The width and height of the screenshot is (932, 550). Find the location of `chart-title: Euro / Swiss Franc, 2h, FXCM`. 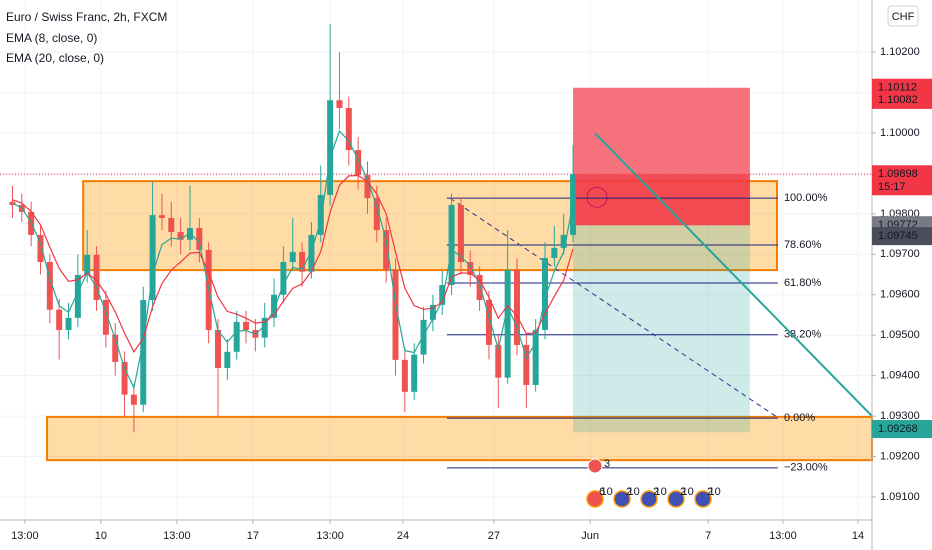

chart-title: Euro / Swiss Franc, 2h, FXCM is located at coordinates (86, 17).